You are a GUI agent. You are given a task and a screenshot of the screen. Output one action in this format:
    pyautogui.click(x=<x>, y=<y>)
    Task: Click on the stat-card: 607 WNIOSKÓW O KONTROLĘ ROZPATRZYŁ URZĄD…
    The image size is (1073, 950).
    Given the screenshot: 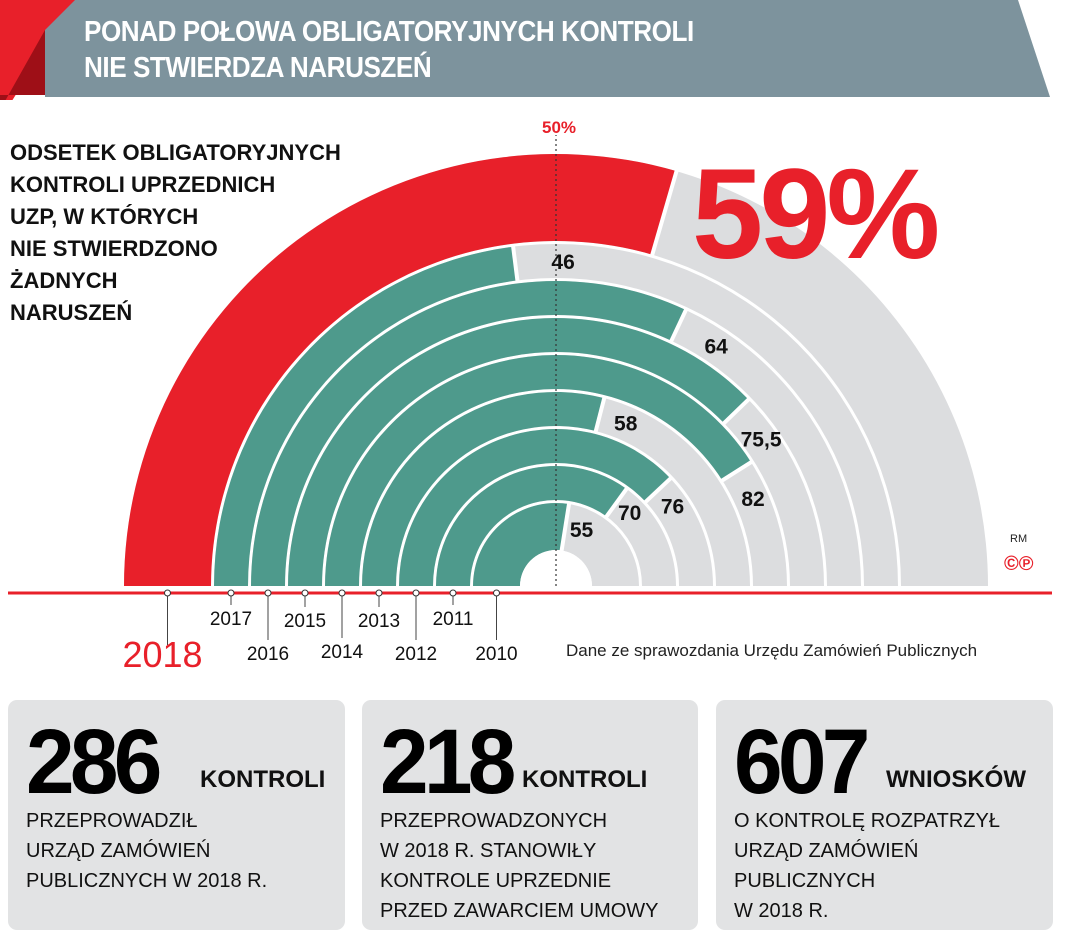 What is the action you would take?
    pyautogui.click(x=884, y=815)
    